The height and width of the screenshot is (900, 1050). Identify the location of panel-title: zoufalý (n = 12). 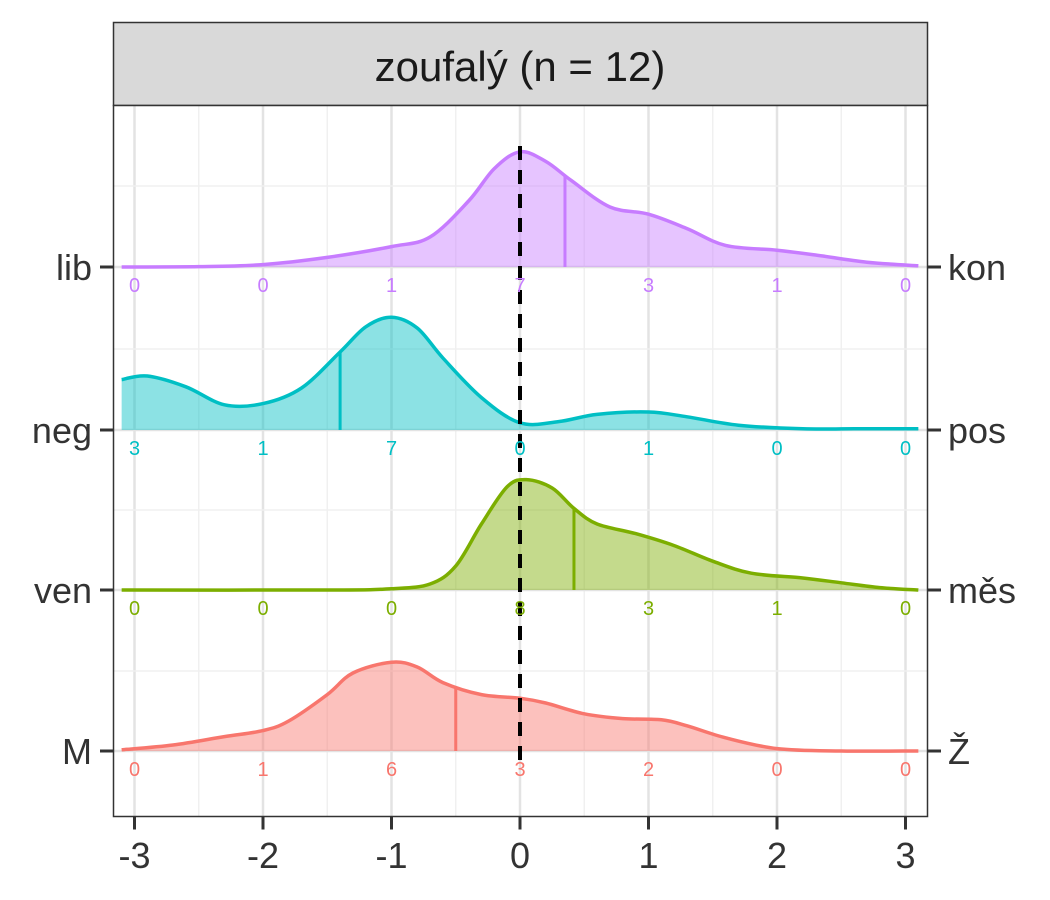
(520, 66).